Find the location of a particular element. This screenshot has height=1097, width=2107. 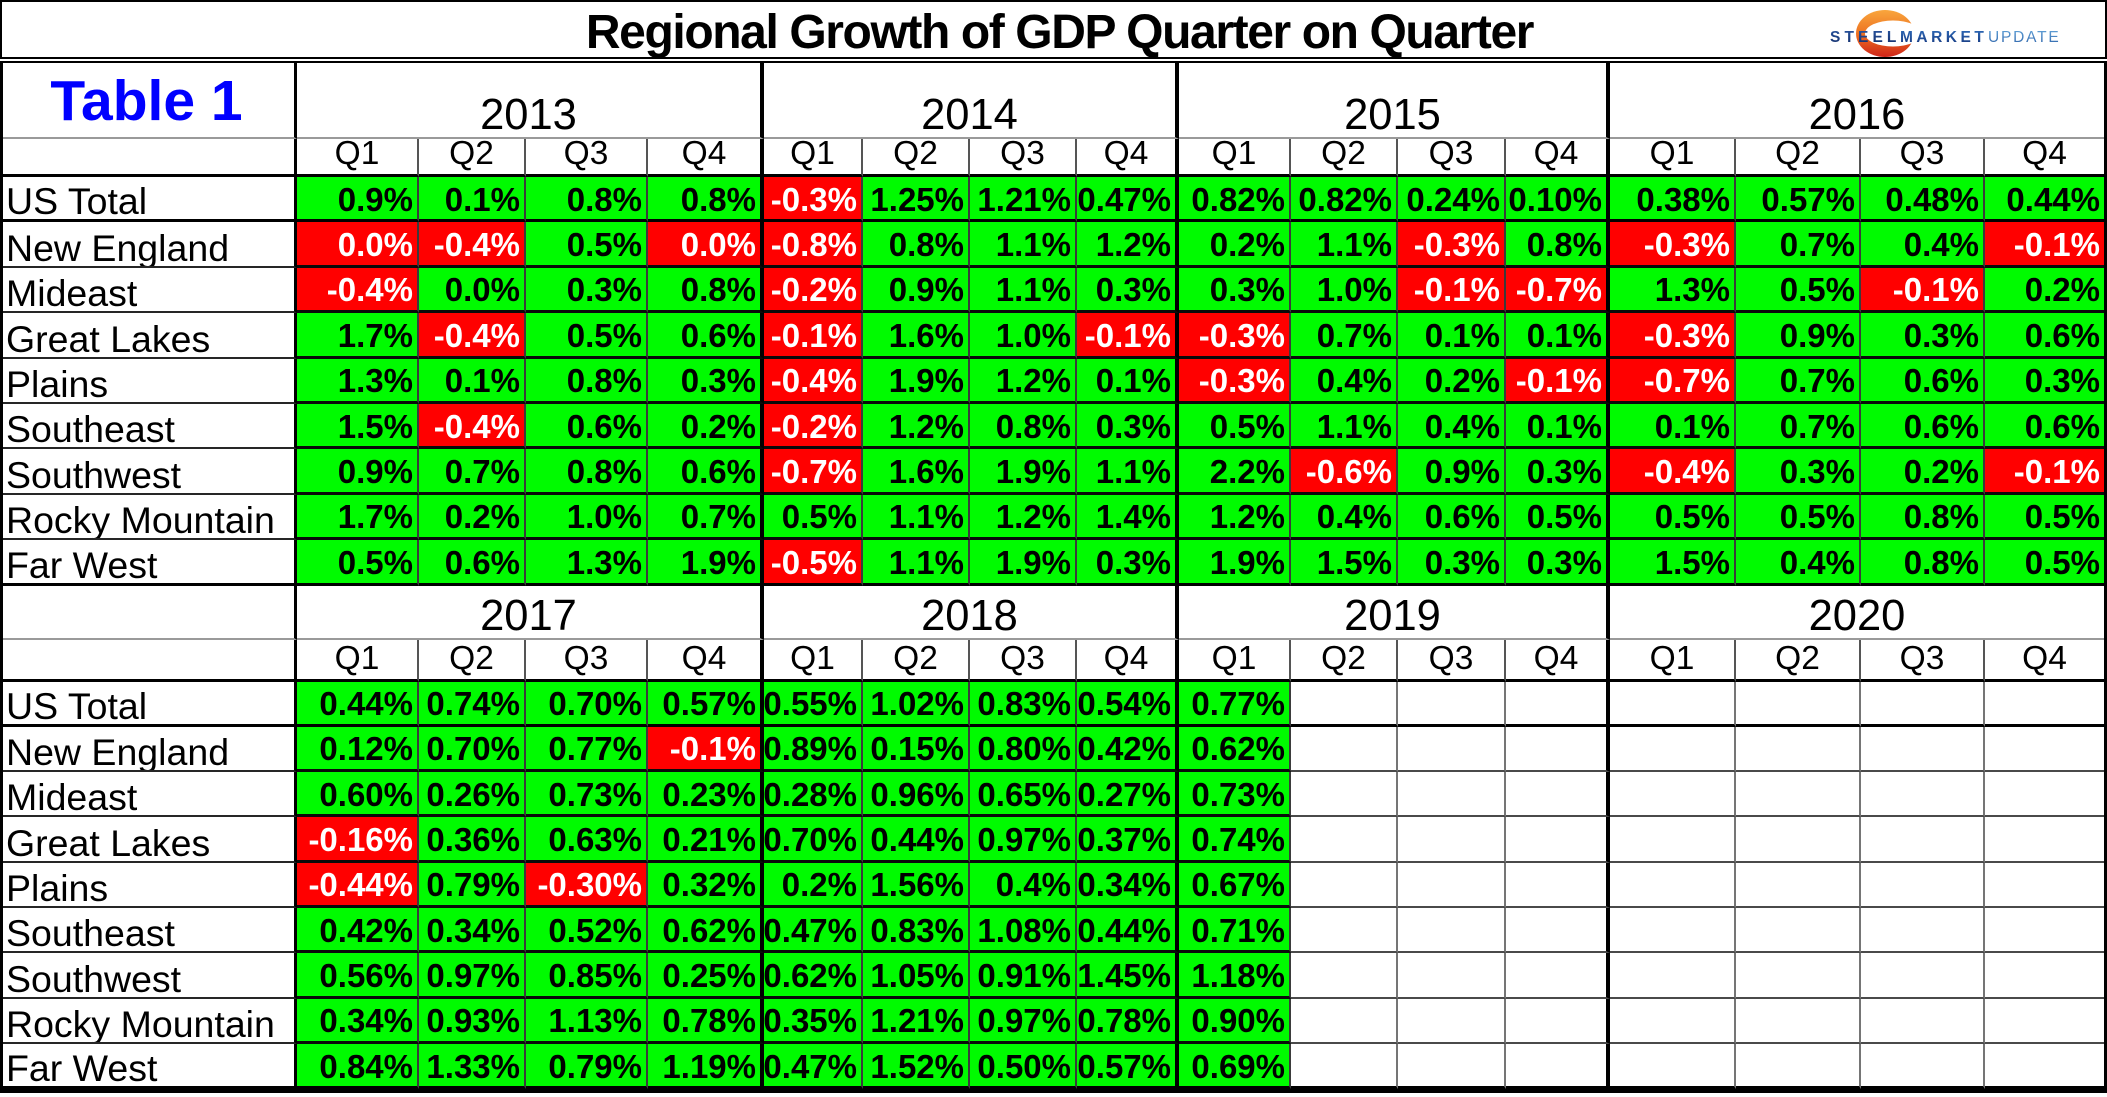

svg-text: MARKET is located at coordinates (1943, 37).